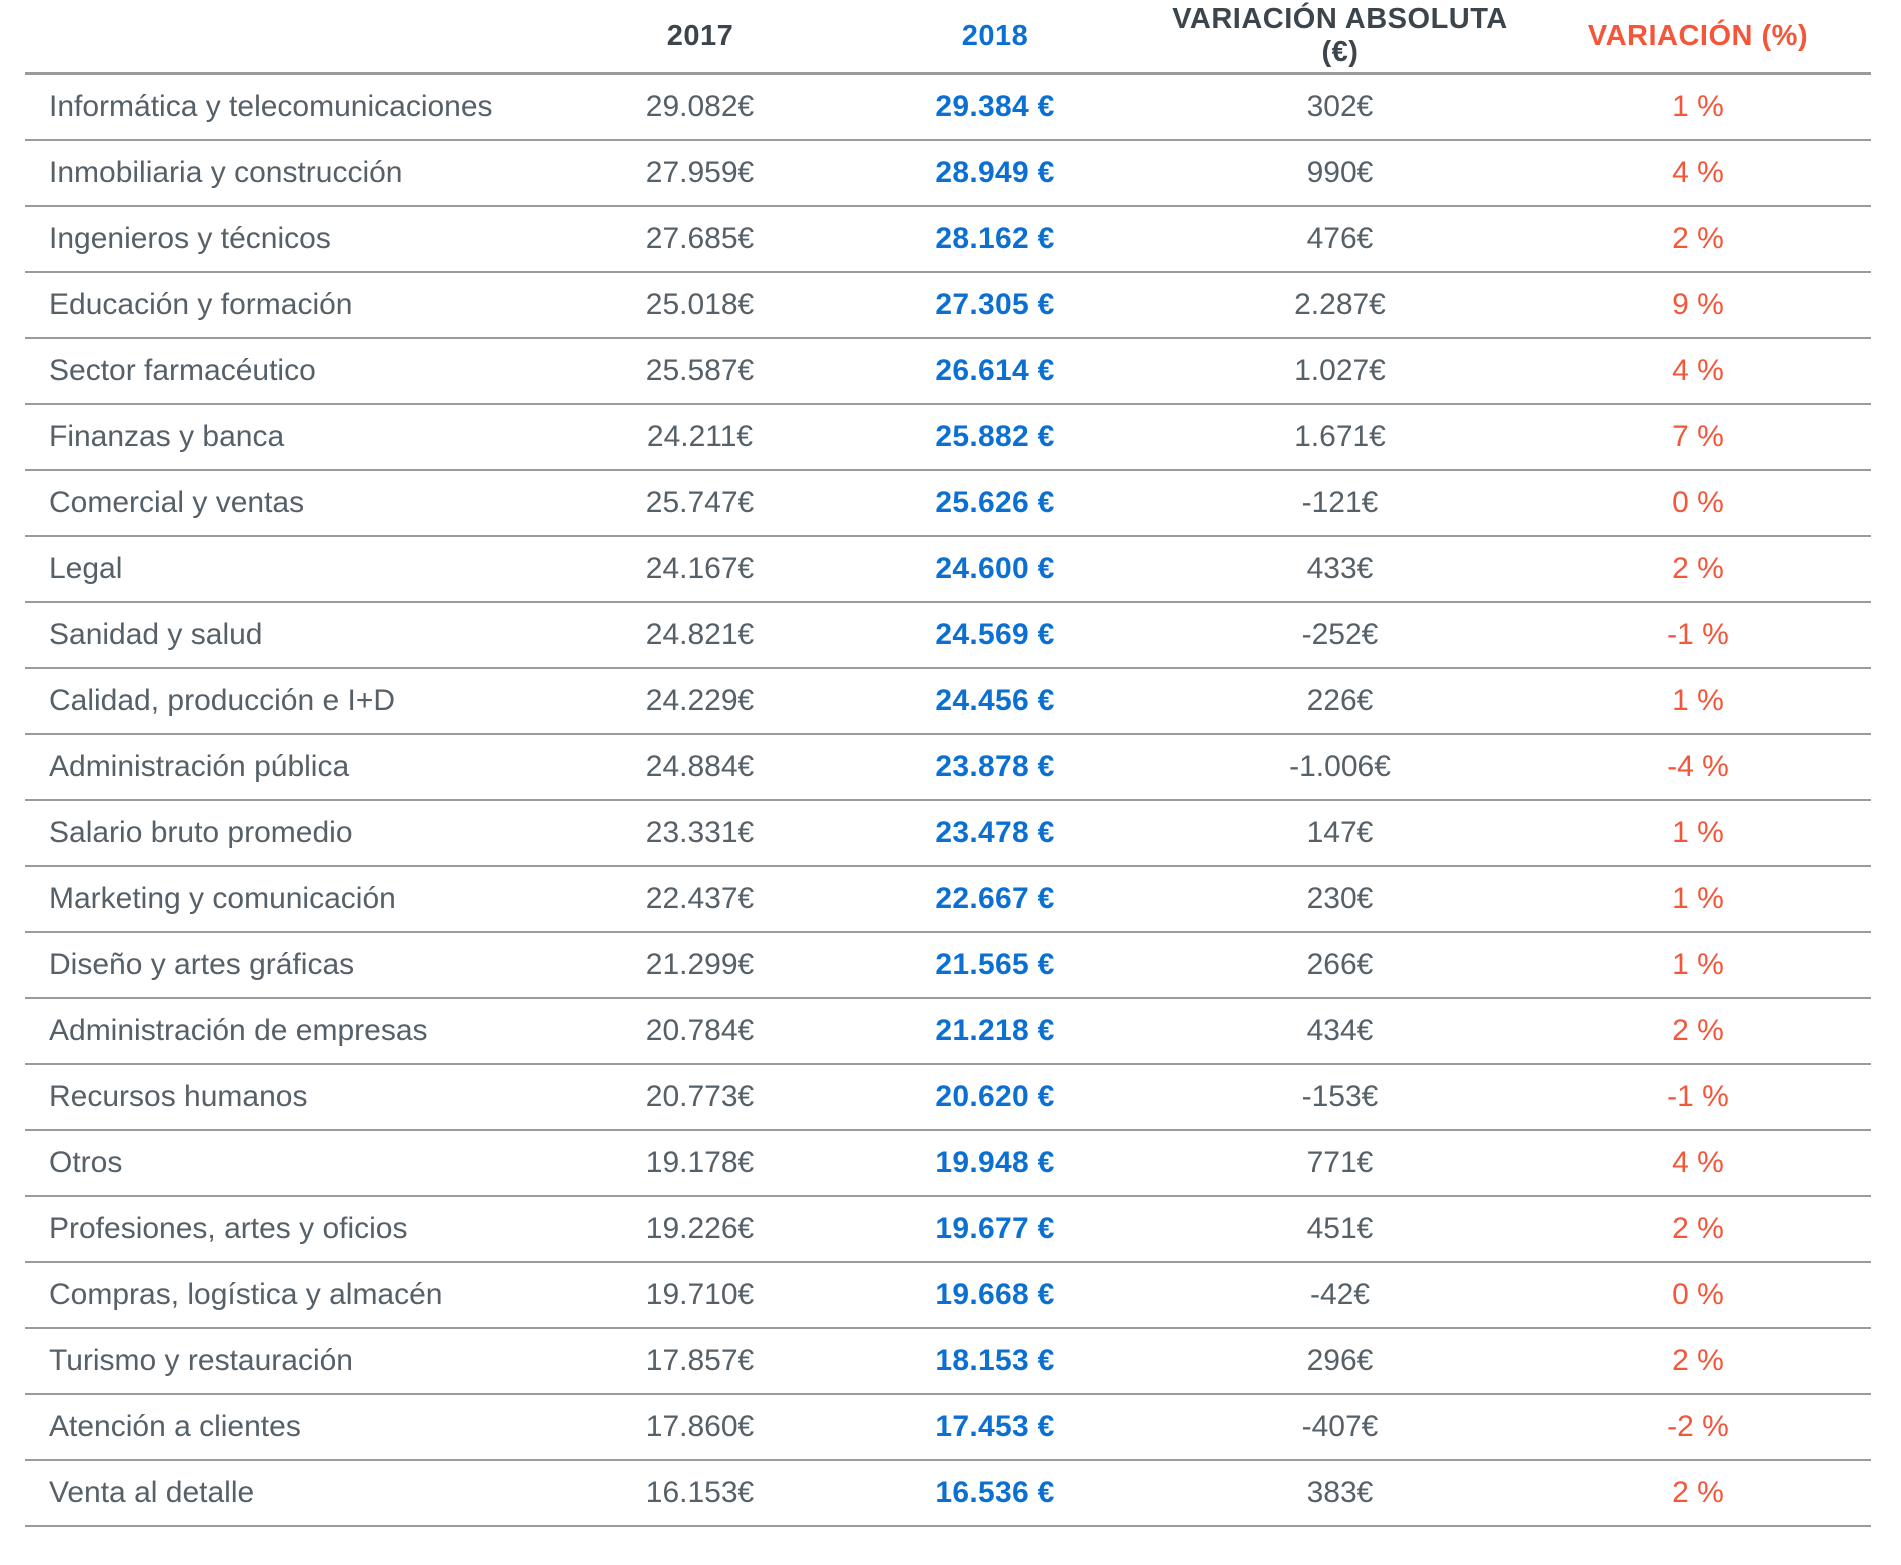 The width and height of the screenshot is (1901, 1565). I want to click on sector-name: Educación y formación, so click(295, 305).